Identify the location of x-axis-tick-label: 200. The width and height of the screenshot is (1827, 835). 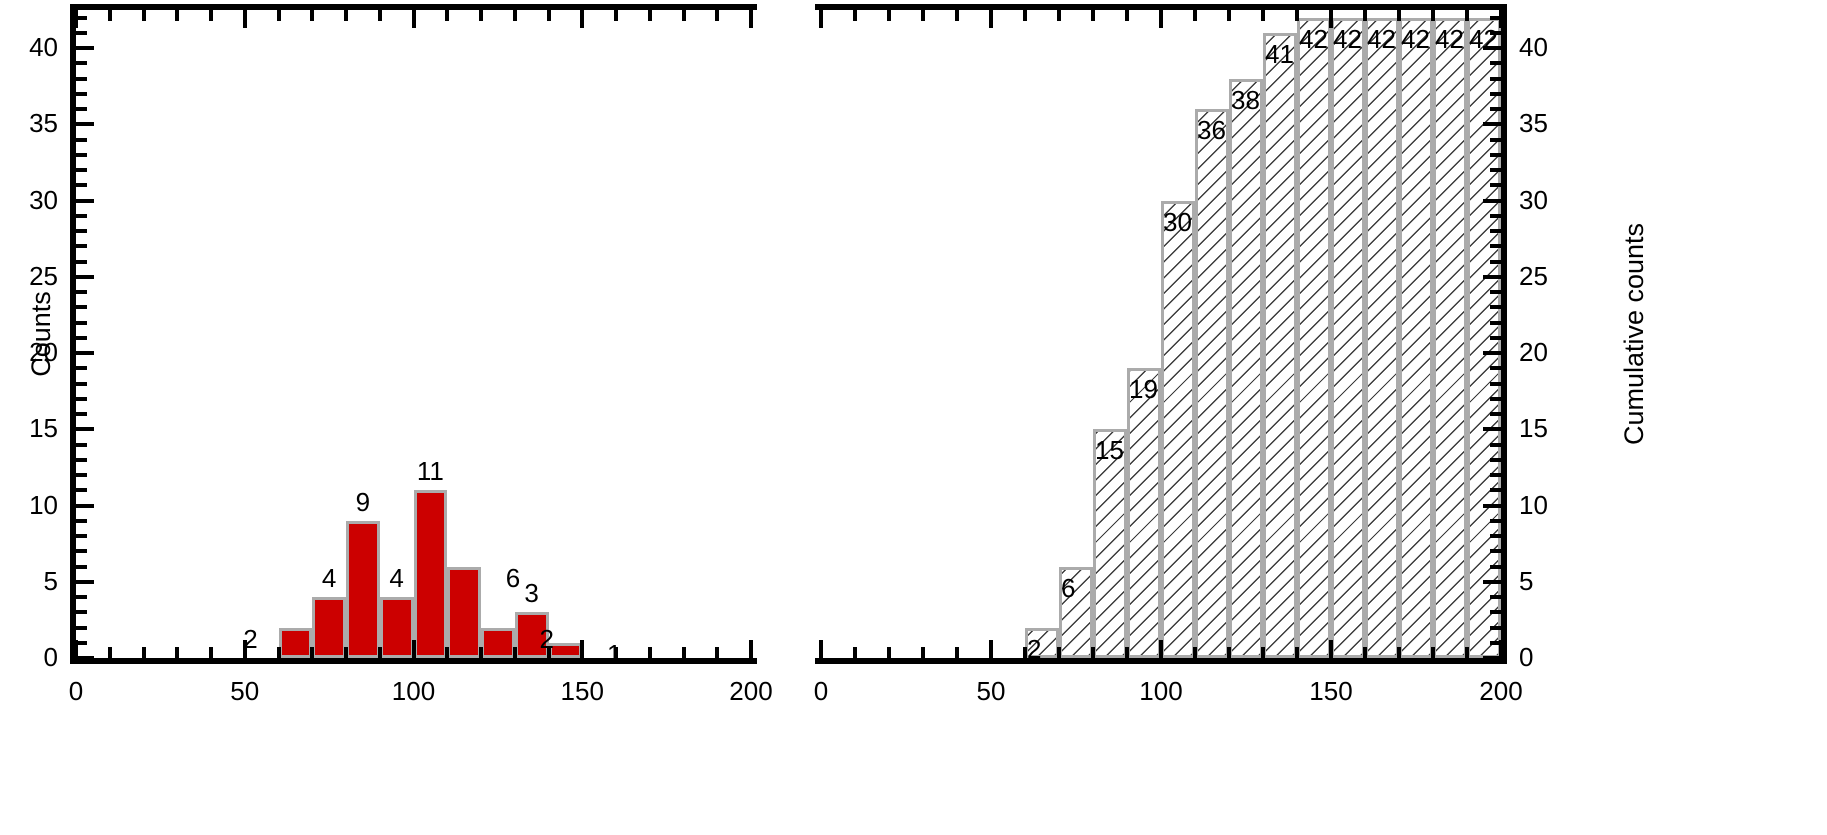
(1501, 691).